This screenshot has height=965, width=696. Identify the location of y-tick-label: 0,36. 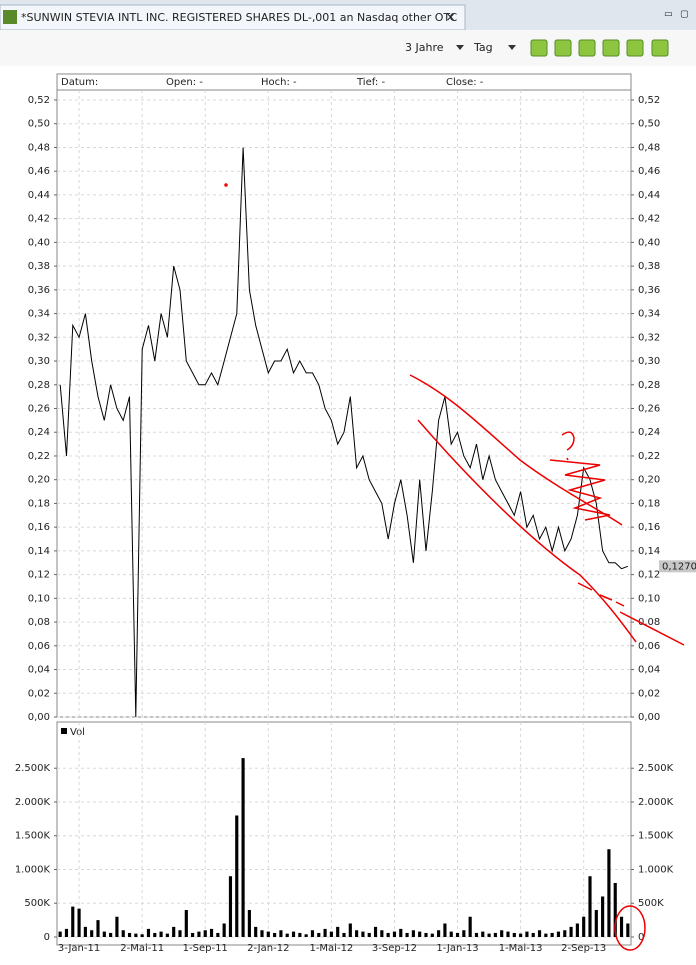
(39, 290).